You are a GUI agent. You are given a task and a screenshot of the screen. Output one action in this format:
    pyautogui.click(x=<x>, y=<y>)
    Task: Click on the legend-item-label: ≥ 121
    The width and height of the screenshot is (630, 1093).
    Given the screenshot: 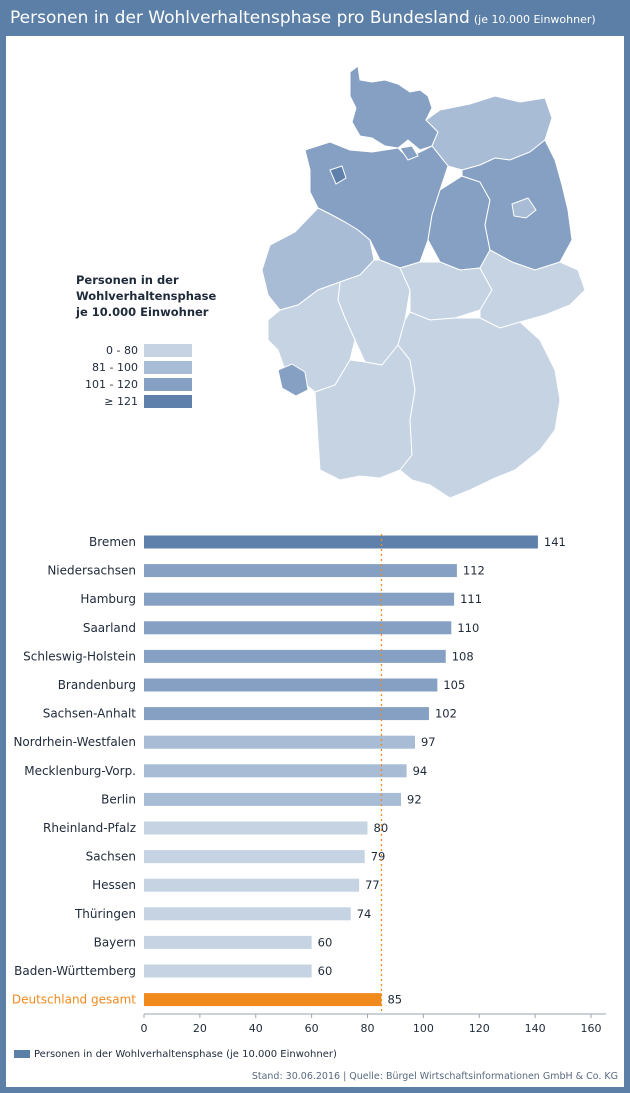 What is the action you would take?
    pyautogui.click(x=121, y=401)
    